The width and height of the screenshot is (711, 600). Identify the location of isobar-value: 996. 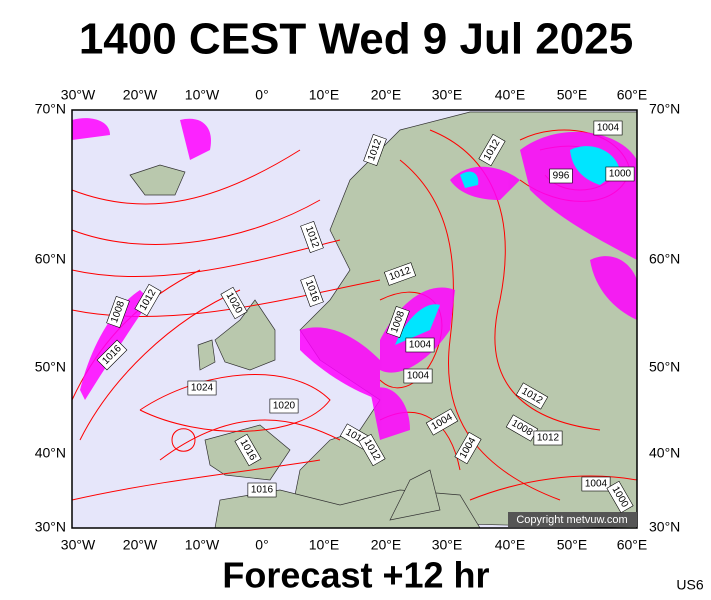
(561, 176).